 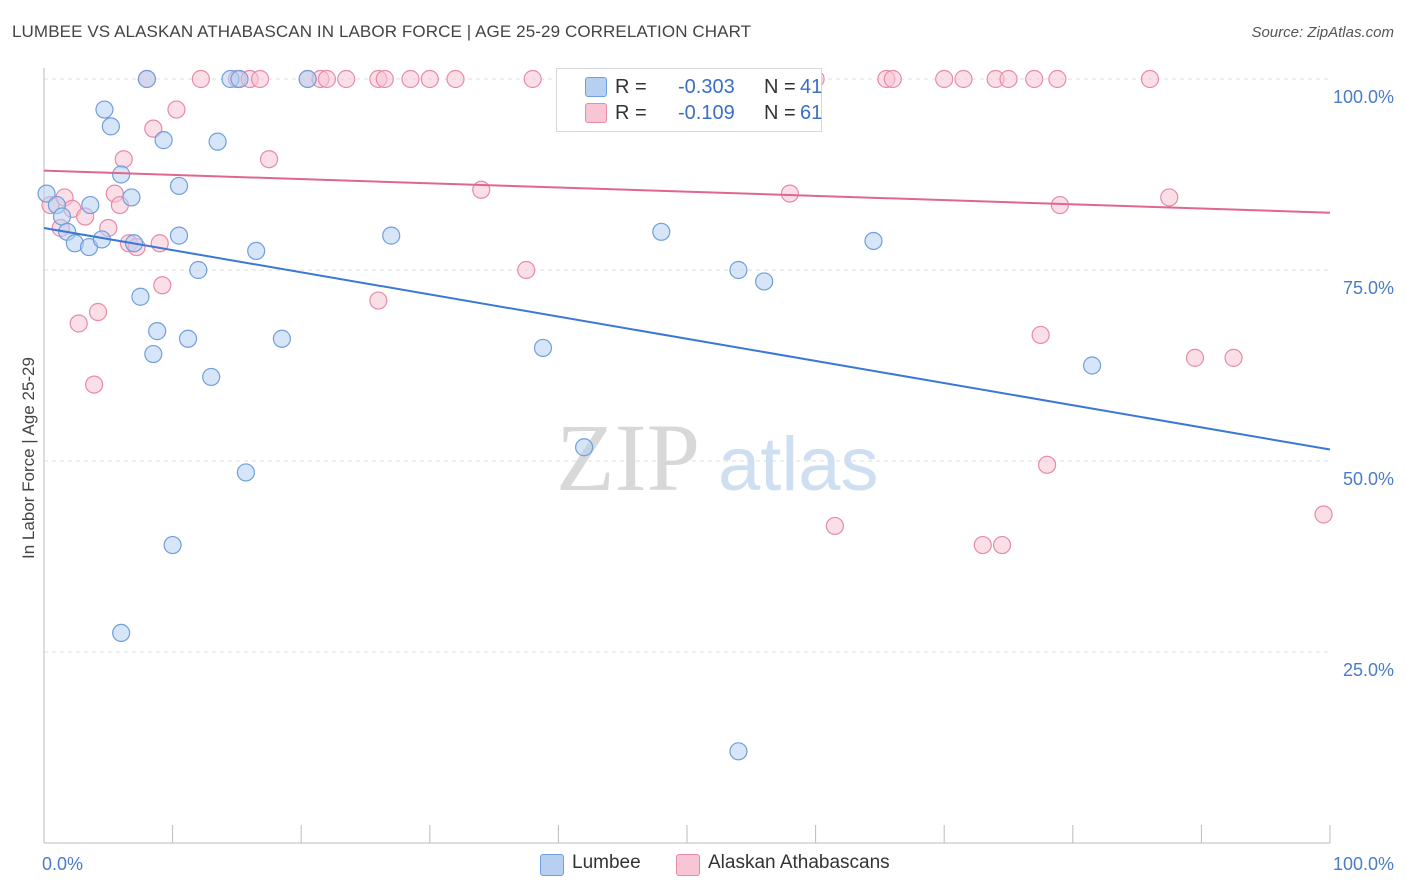 What do you see at coordinates (706, 87) in the screenshot?
I see `r-value: -0.303` at bounding box center [706, 87].